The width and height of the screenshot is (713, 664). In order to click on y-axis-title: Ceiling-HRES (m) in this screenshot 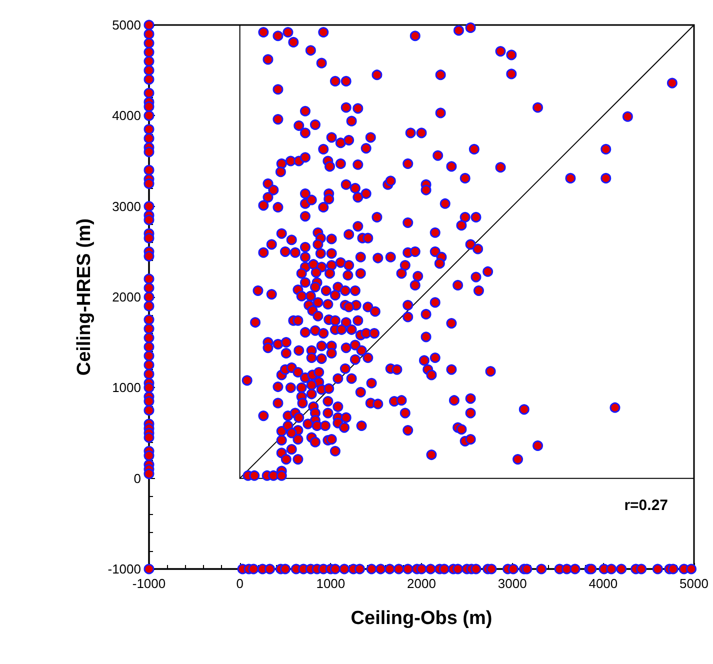, I will do `click(84, 297)`.